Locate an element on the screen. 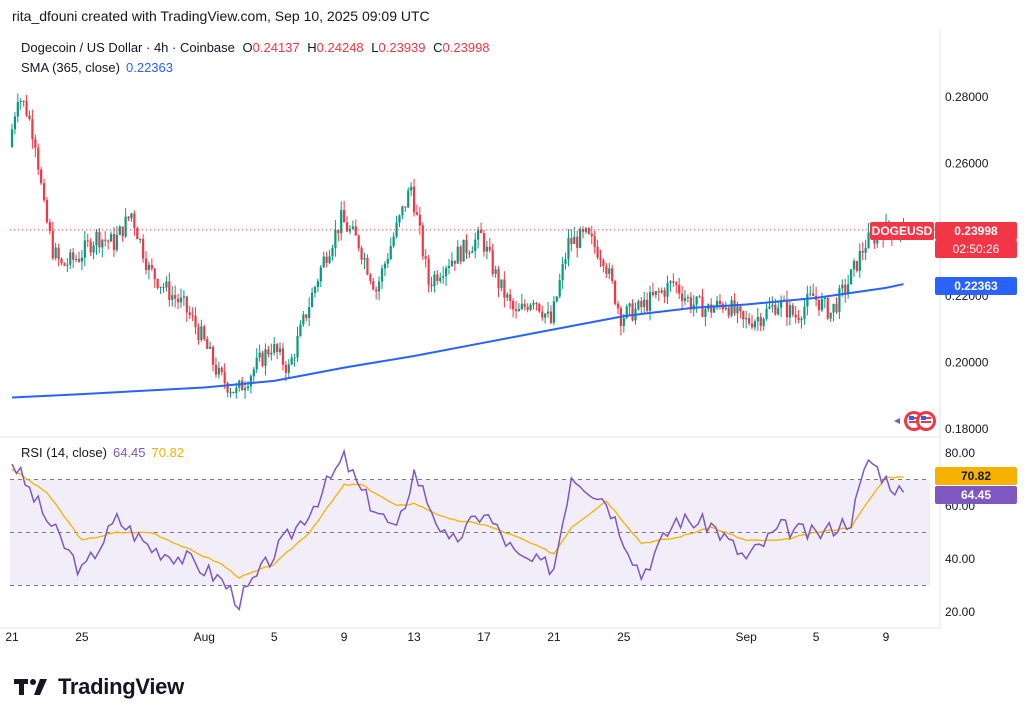 The height and width of the screenshot is (721, 1024). rsi-tick-label: 80.00 is located at coordinates (960, 453).